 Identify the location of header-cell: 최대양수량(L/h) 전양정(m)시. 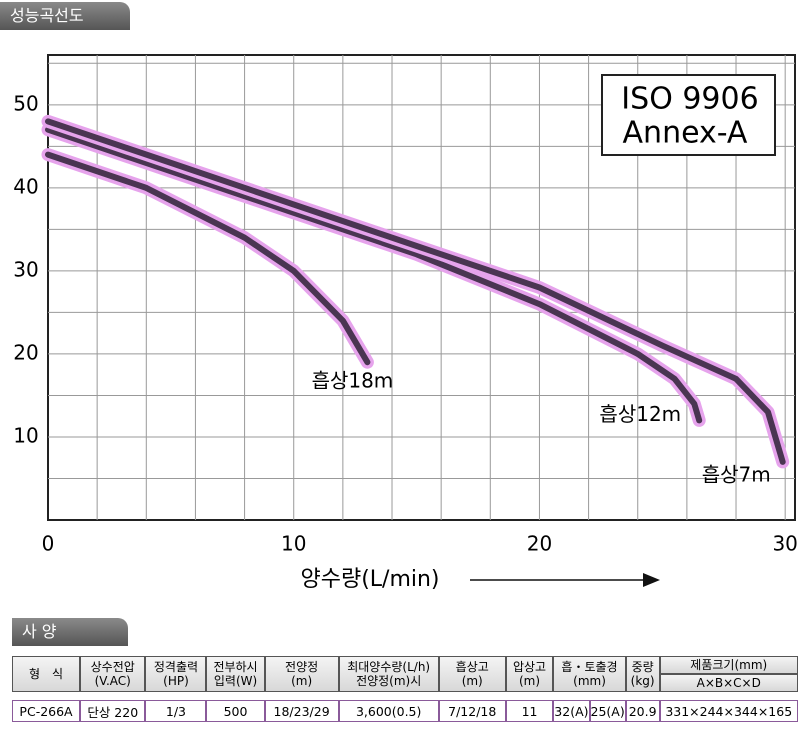
(388, 674).